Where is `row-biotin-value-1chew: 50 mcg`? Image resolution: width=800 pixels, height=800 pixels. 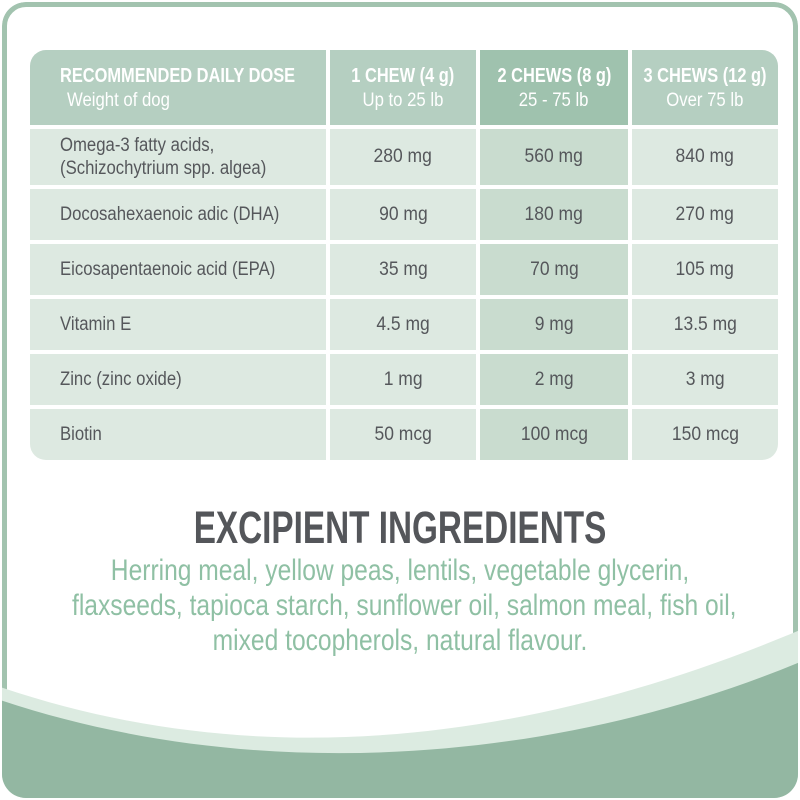 row-biotin-value-1chew: 50 mcg is located at coordinates (403, 434).